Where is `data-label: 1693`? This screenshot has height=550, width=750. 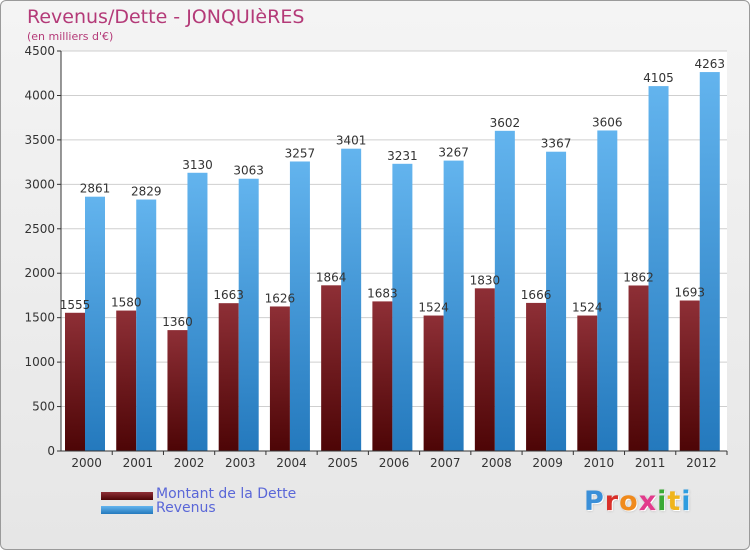
data-label: 1693 is located at coordinates (689, 293).